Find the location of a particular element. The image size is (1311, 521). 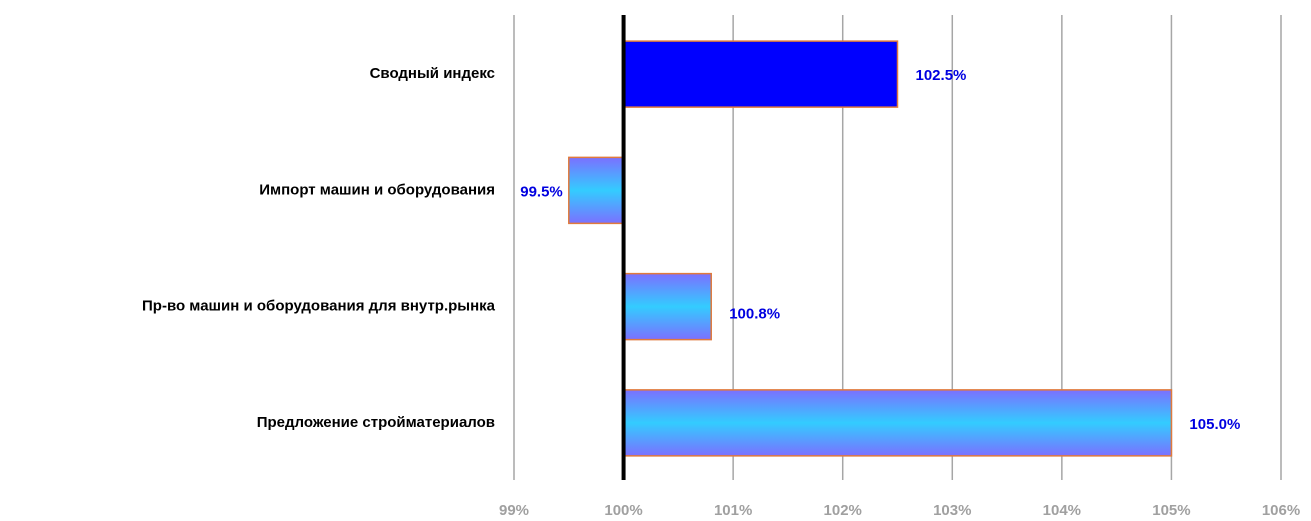

value-label: 102.5% is located at coordinates (941, 75).